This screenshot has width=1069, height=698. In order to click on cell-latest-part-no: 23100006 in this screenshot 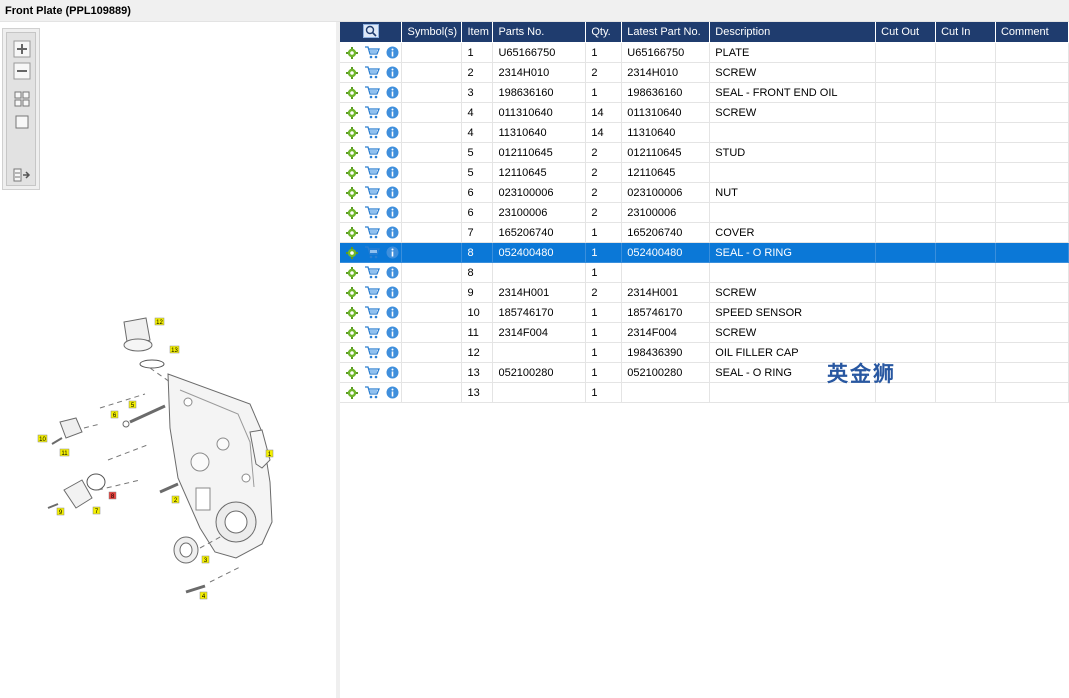, I will do `click(666, 212)`.